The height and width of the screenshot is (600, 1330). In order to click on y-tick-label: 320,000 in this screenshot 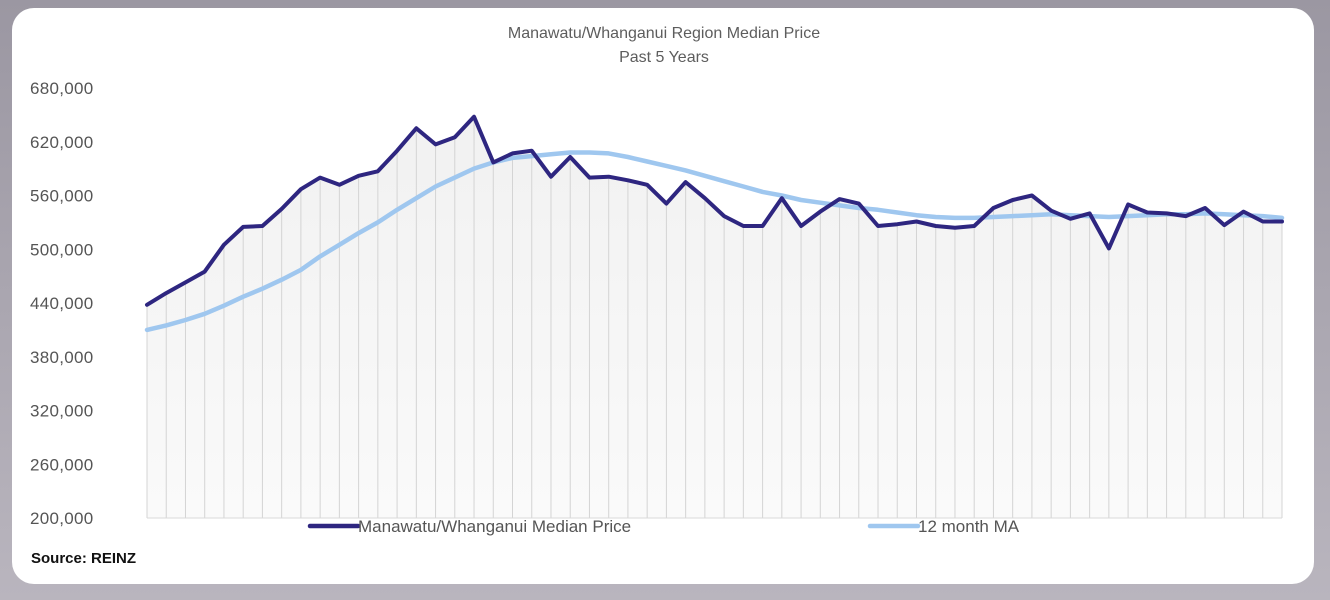, I will do `click(62, 411)`.